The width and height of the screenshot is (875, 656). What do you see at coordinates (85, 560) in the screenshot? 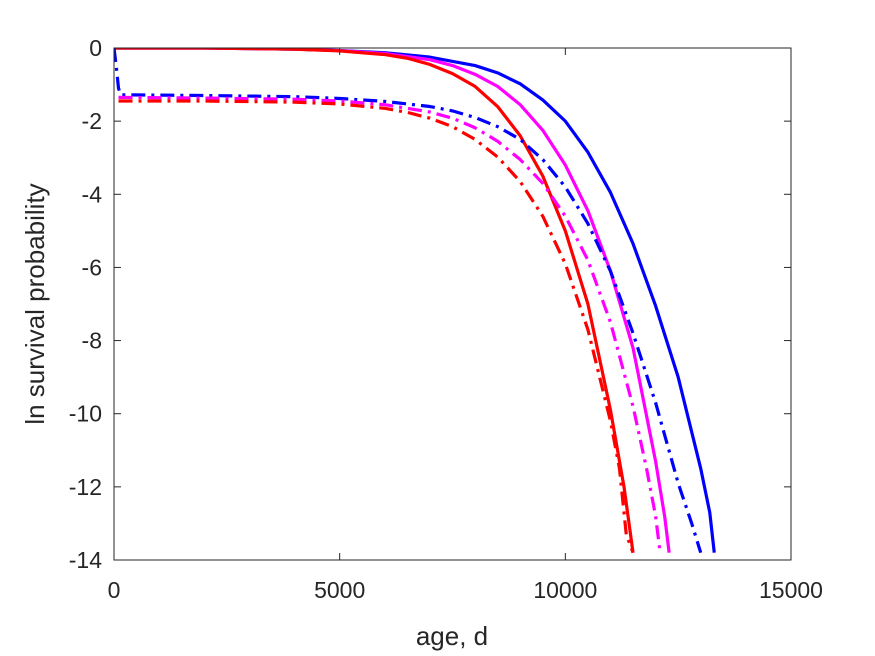
I see `y-tick-label: -14` at bounding box center [85, 560].